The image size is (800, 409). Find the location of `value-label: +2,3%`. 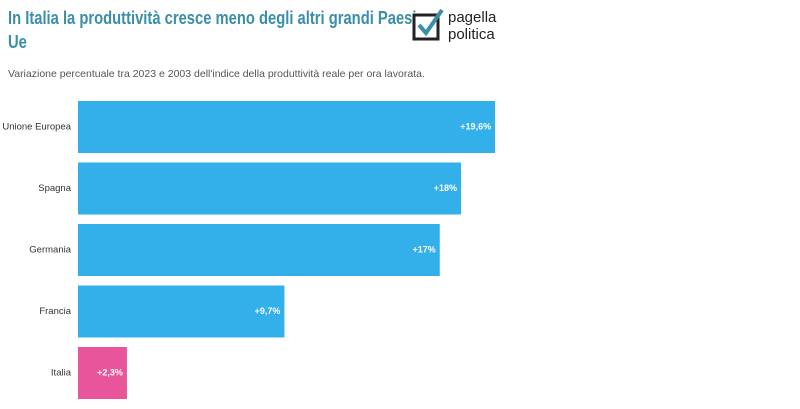

value-label: +2,3% is located at coordinates (110, 372).